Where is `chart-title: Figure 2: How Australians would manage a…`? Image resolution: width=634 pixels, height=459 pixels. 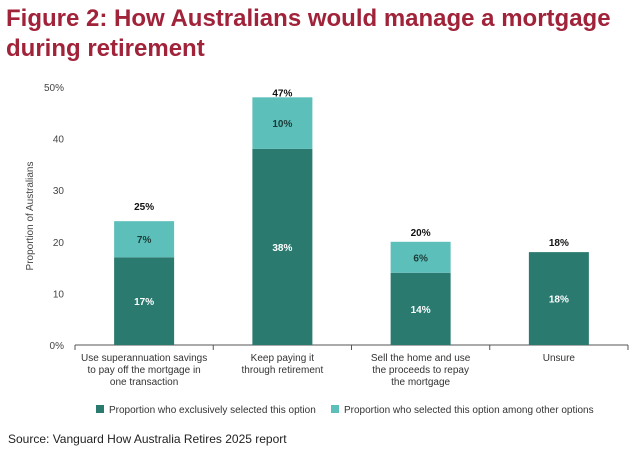 chart-title: Figure 2: How Australians would manage a… is located at coordinates (316, 34).